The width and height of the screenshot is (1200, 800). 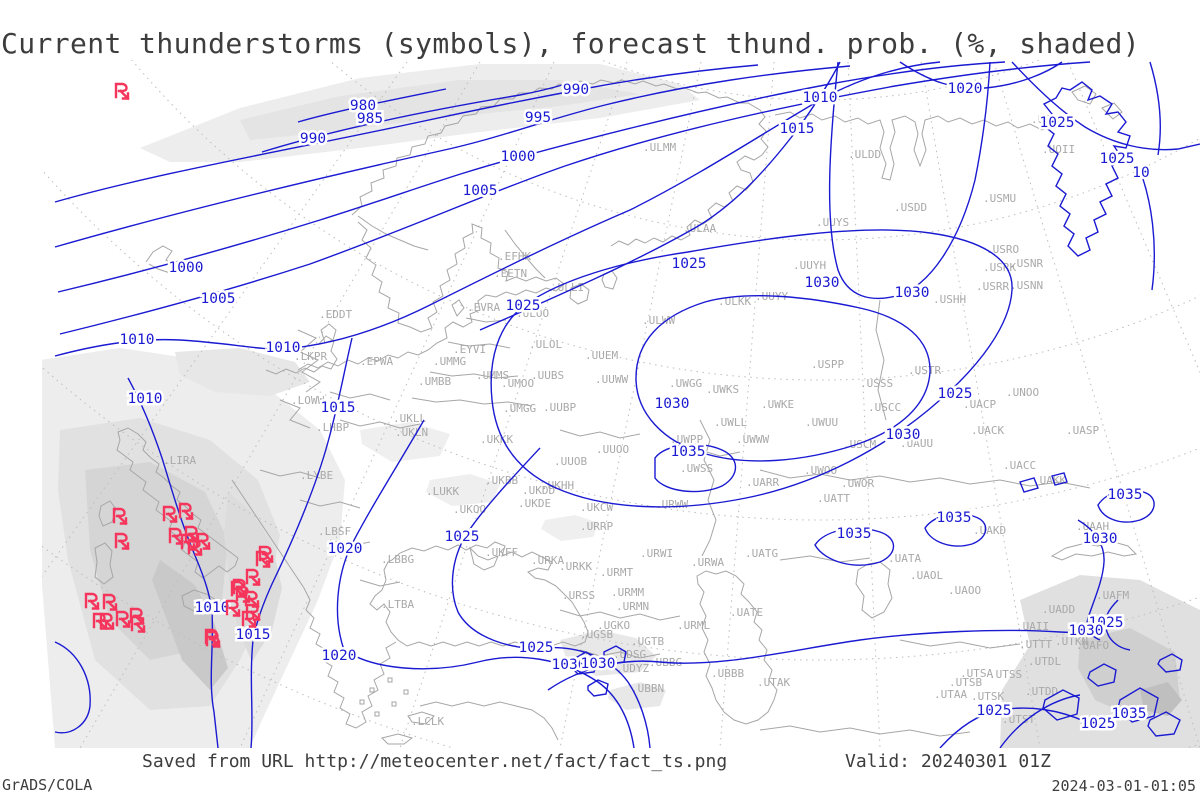 I want to click on station-label: .UACC, so click(x=1019, y=465).